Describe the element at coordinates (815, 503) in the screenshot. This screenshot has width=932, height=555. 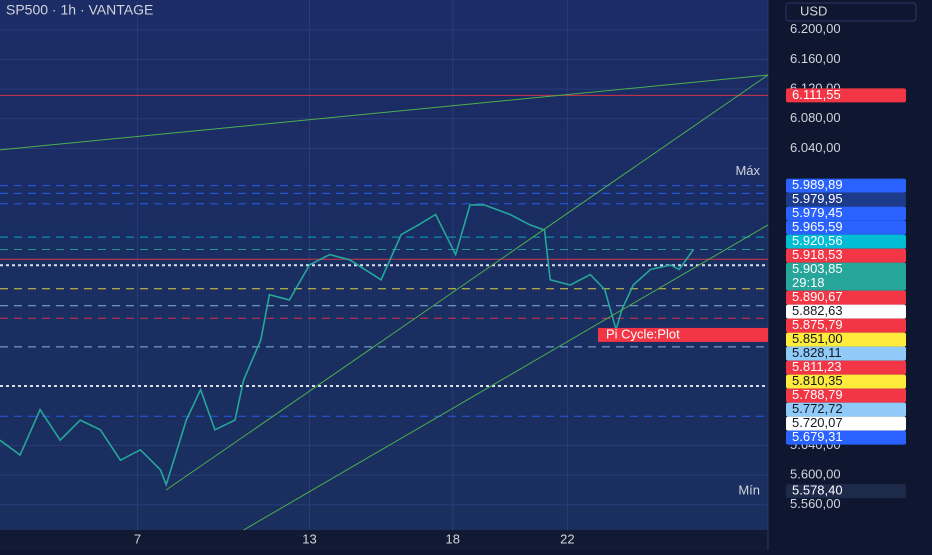
I see `y-tick-label: 5.560,00` at that location.